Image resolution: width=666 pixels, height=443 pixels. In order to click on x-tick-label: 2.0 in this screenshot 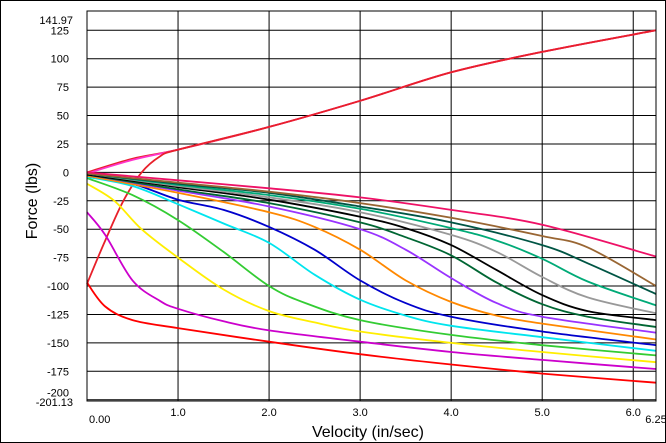, I will do `click(268, 413)`.